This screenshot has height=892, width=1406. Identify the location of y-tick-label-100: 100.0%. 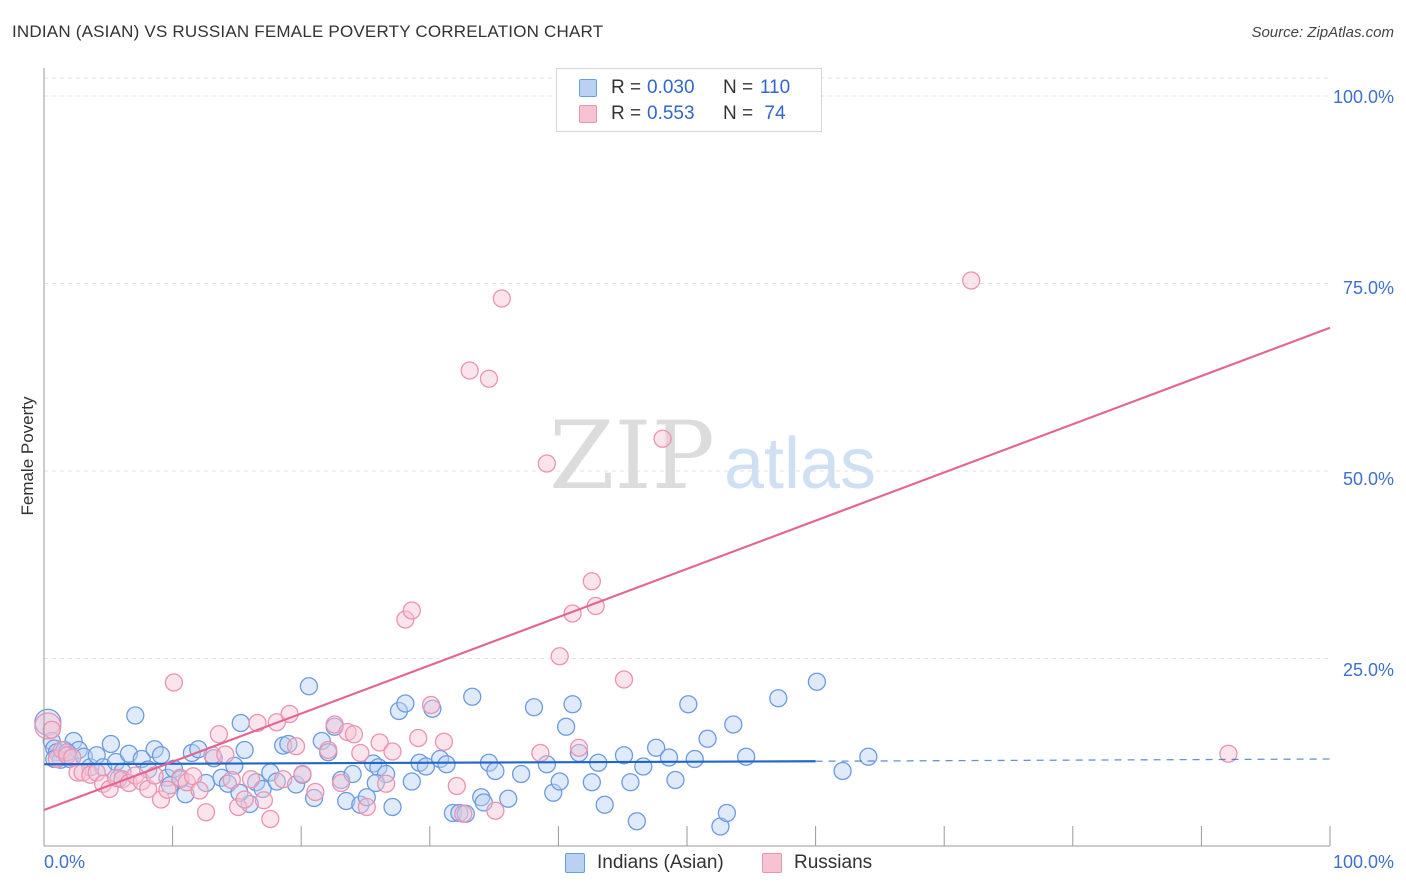
(1363, 97).